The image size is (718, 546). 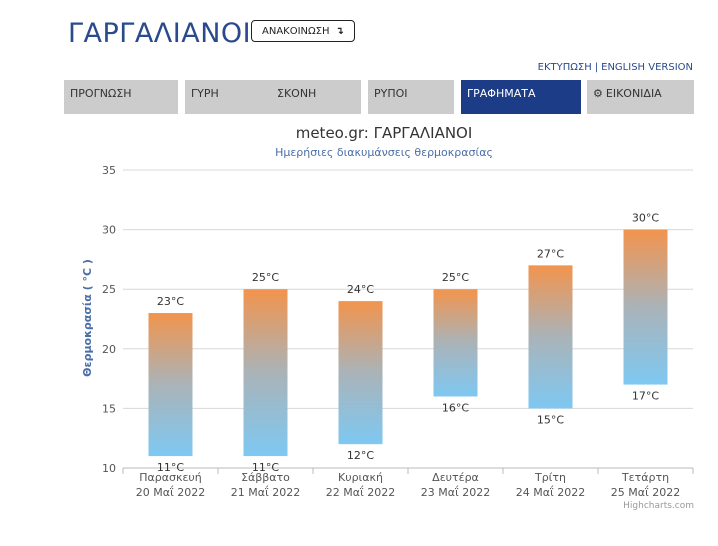 What do you see at coordinates (265, 477) in the screenshot?
I see `x-tick-day-label: Σάββατο` at bounding box center [265, 477].